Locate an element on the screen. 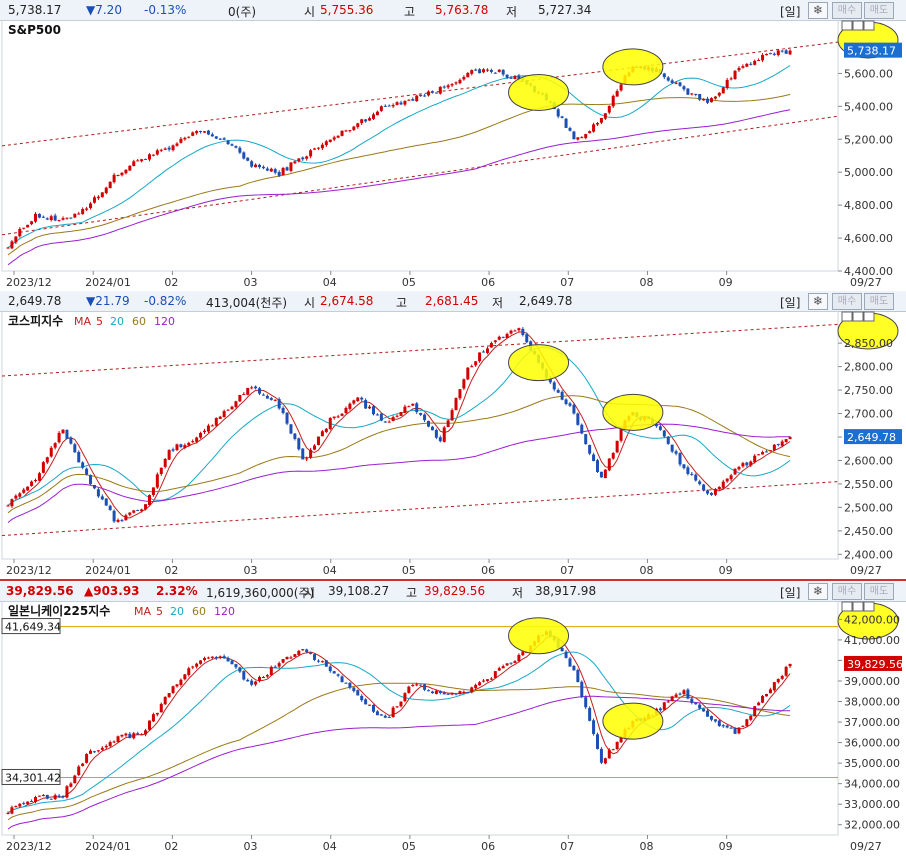 This screenshot has width=906, height=857. open-value: 5,755.36 is located at coordinates (347, 10).